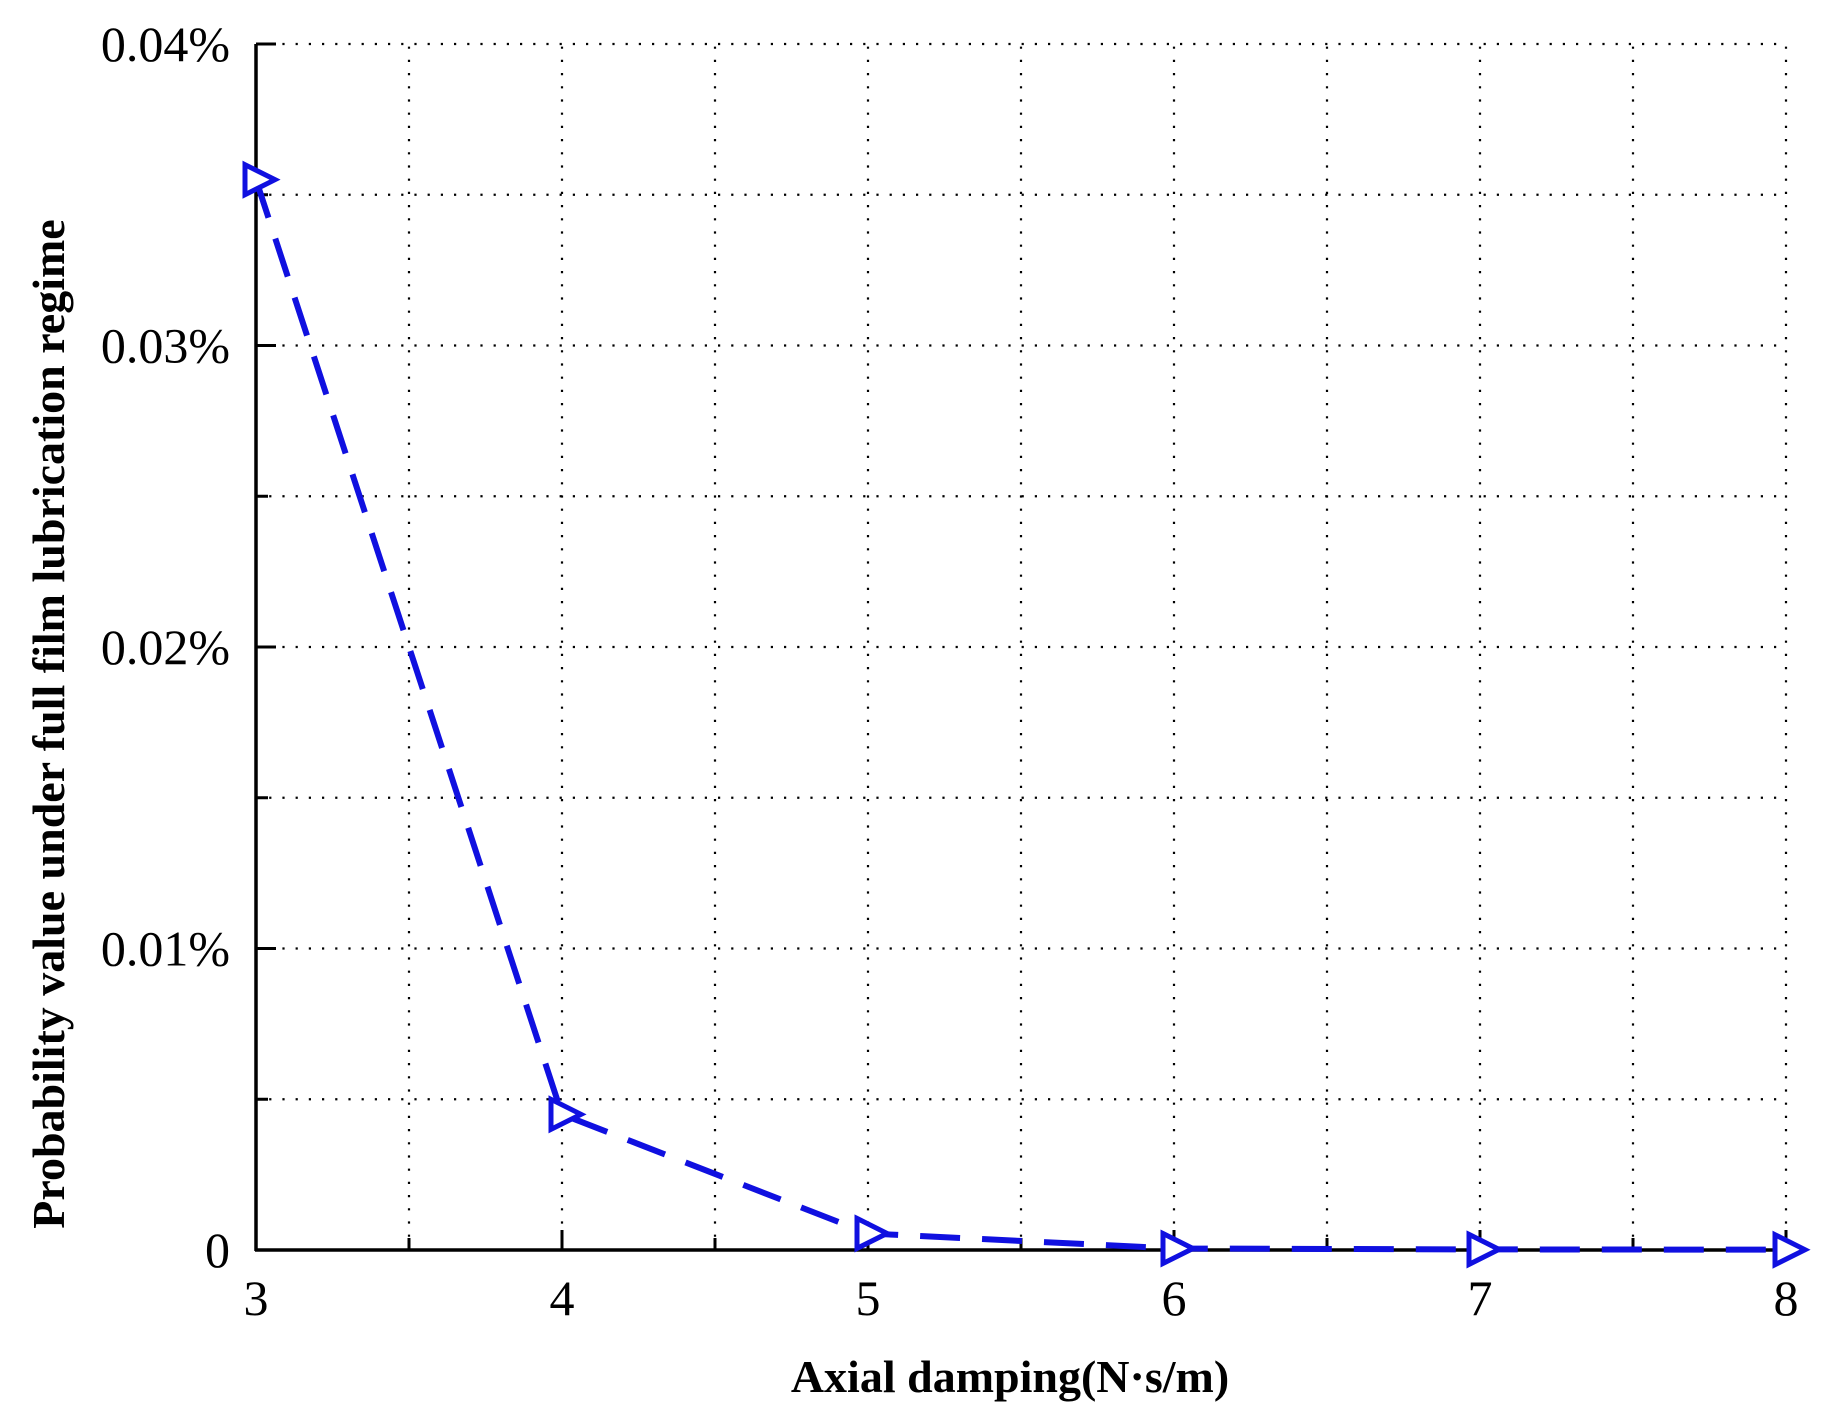 The width and height of the screenshot is (1832, 1422). Describe the element at coordinates (217, 1250) in the screenshot. I see `y-tick-label: 0` at that location.